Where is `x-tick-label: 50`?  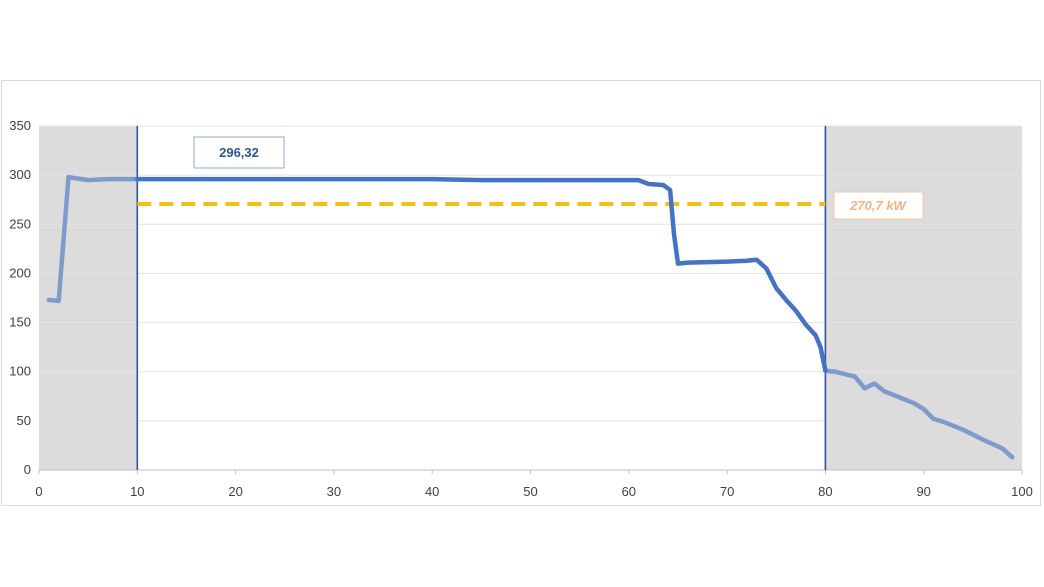 x-tick-label: 50 is located at coordinates (530, 491).